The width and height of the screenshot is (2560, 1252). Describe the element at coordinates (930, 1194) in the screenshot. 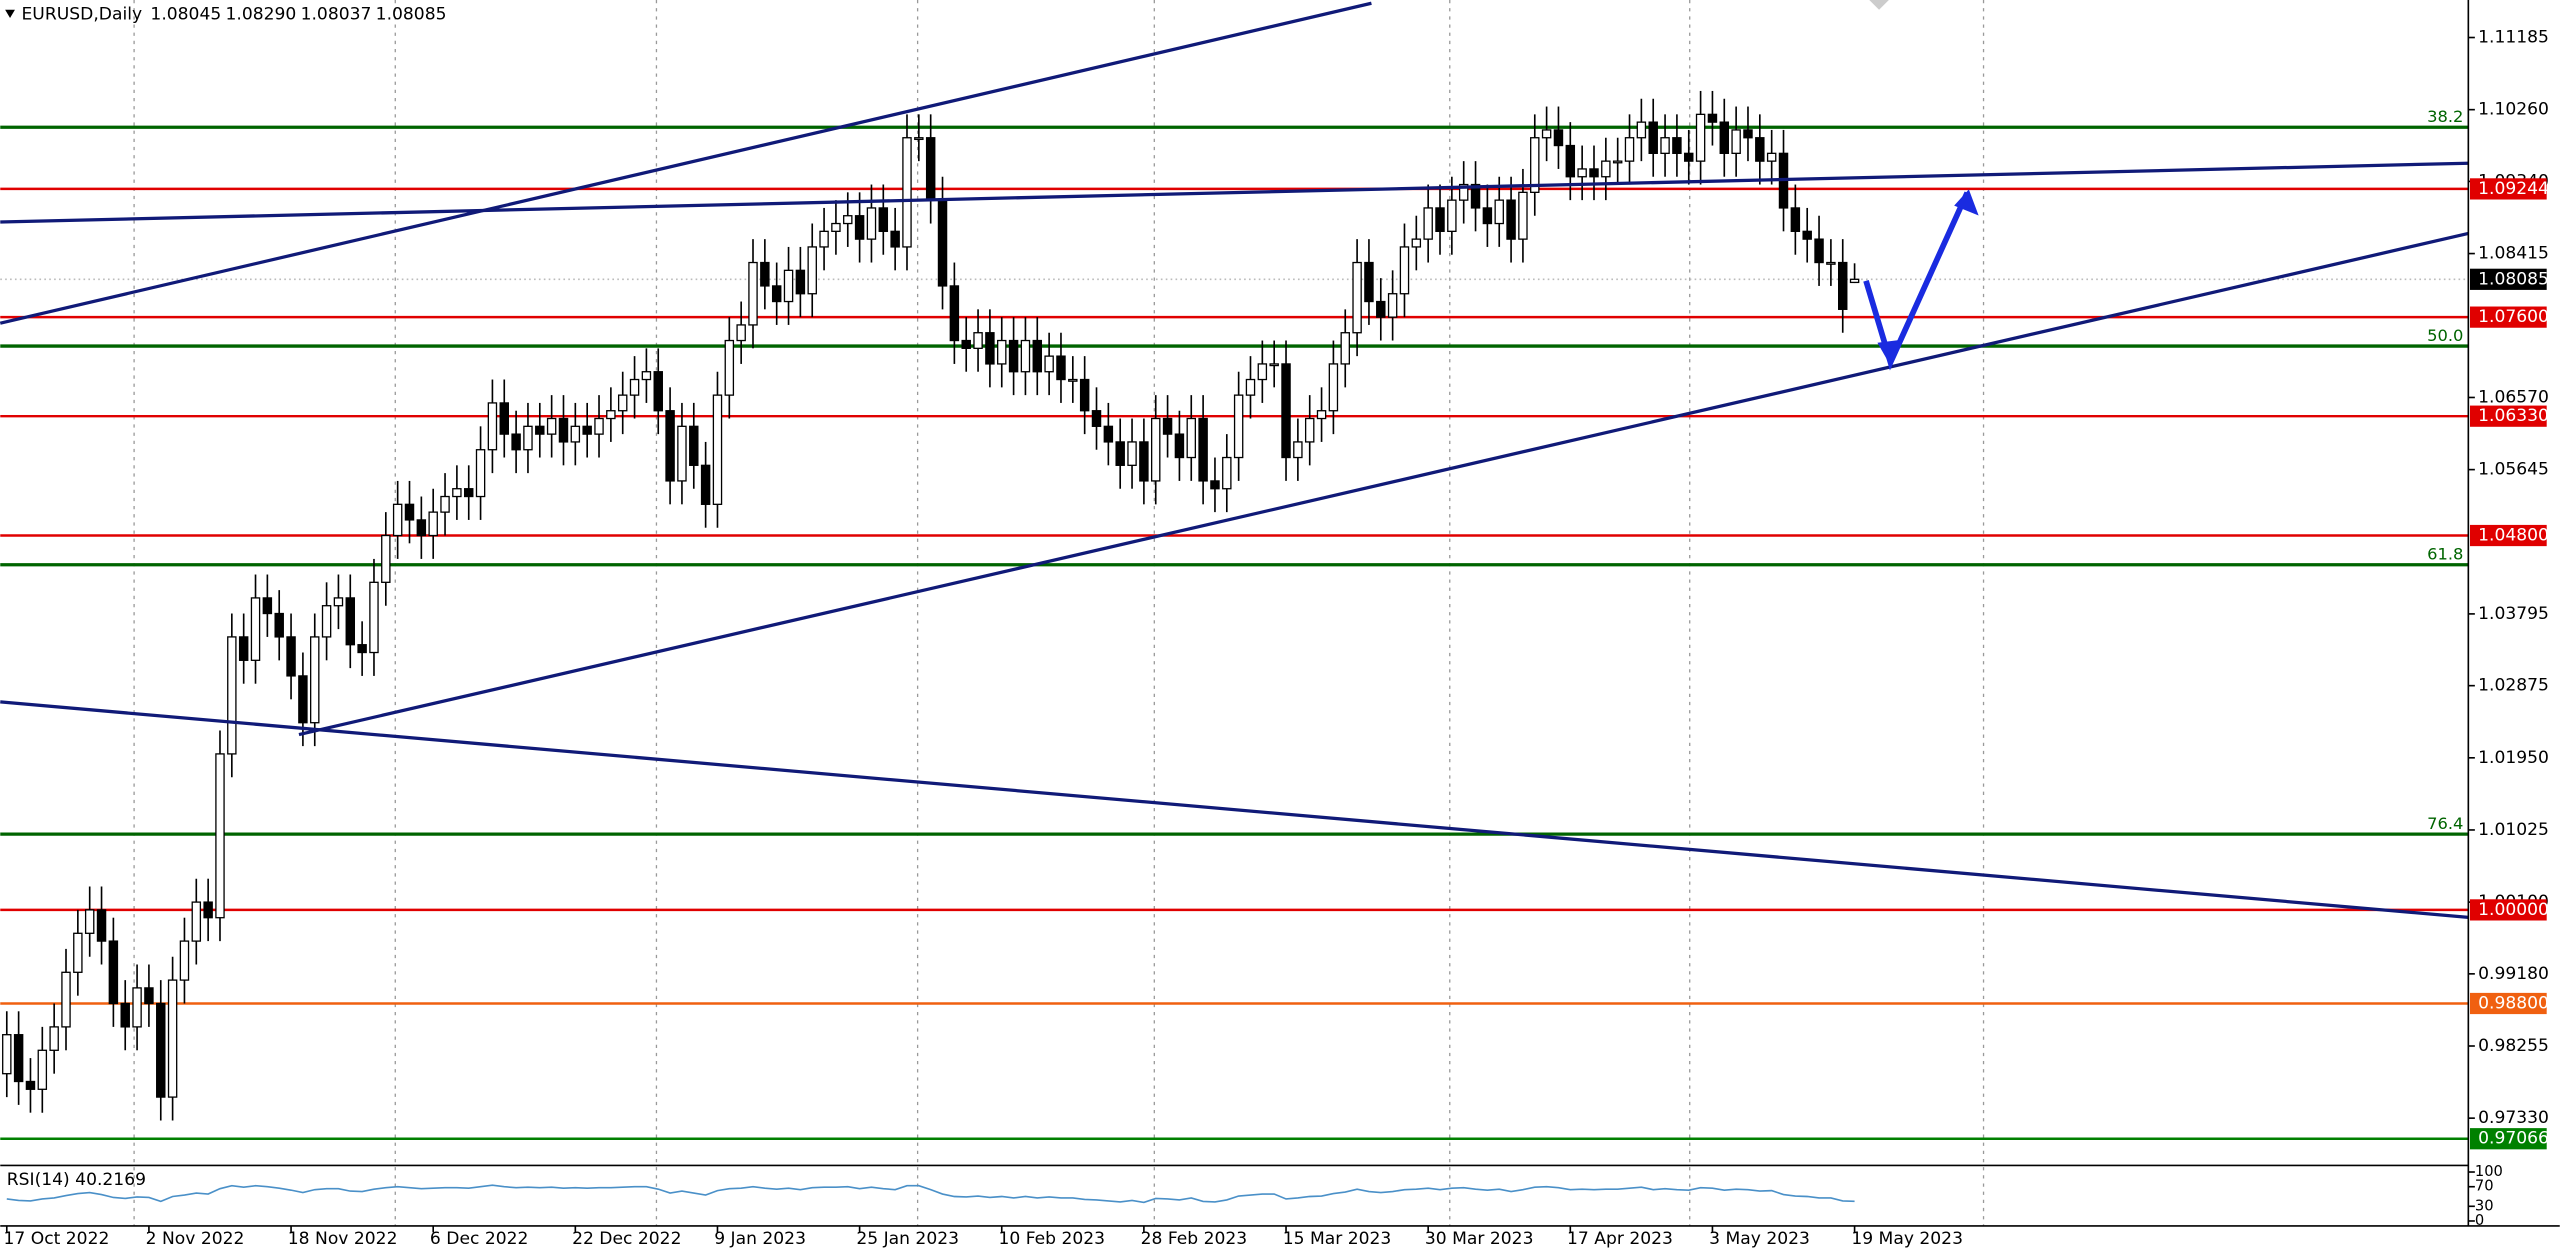

I see `rsi-line` at that location.